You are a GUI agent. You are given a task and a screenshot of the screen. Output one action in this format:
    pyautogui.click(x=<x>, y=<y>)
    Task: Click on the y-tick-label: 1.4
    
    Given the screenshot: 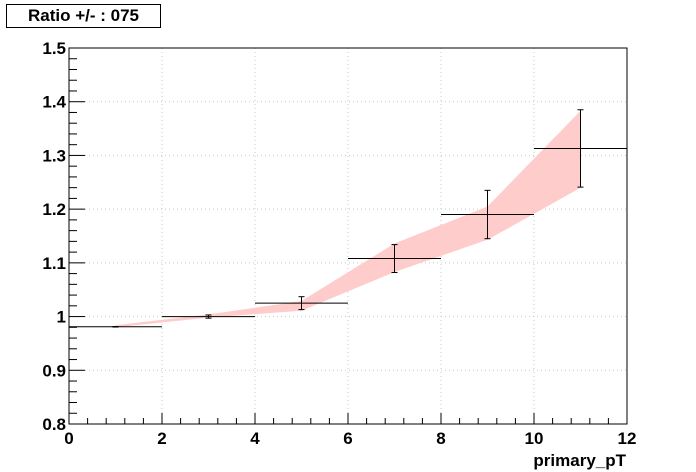 What is the action you would take?
    pyautogui.click(x=54, y=102)
    